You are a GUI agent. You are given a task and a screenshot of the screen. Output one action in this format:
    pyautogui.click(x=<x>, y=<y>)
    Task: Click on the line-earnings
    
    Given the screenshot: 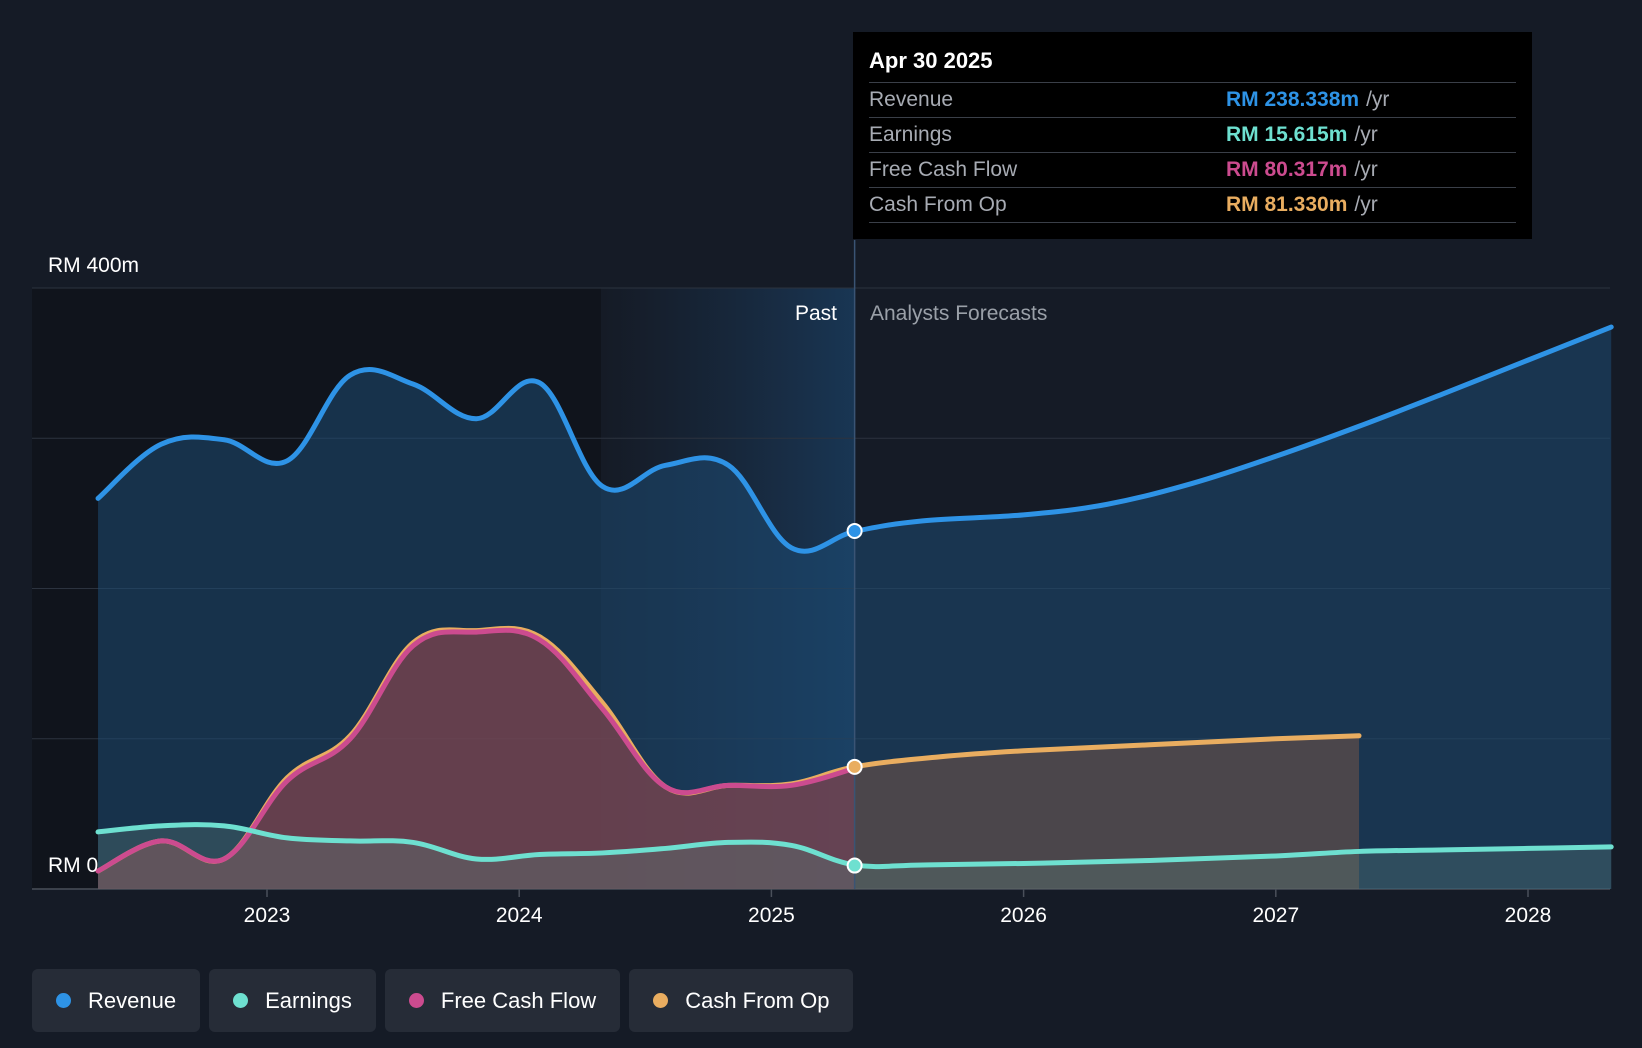 What is the action you would take?
    pyautogui.click(x=854, y=846)
    